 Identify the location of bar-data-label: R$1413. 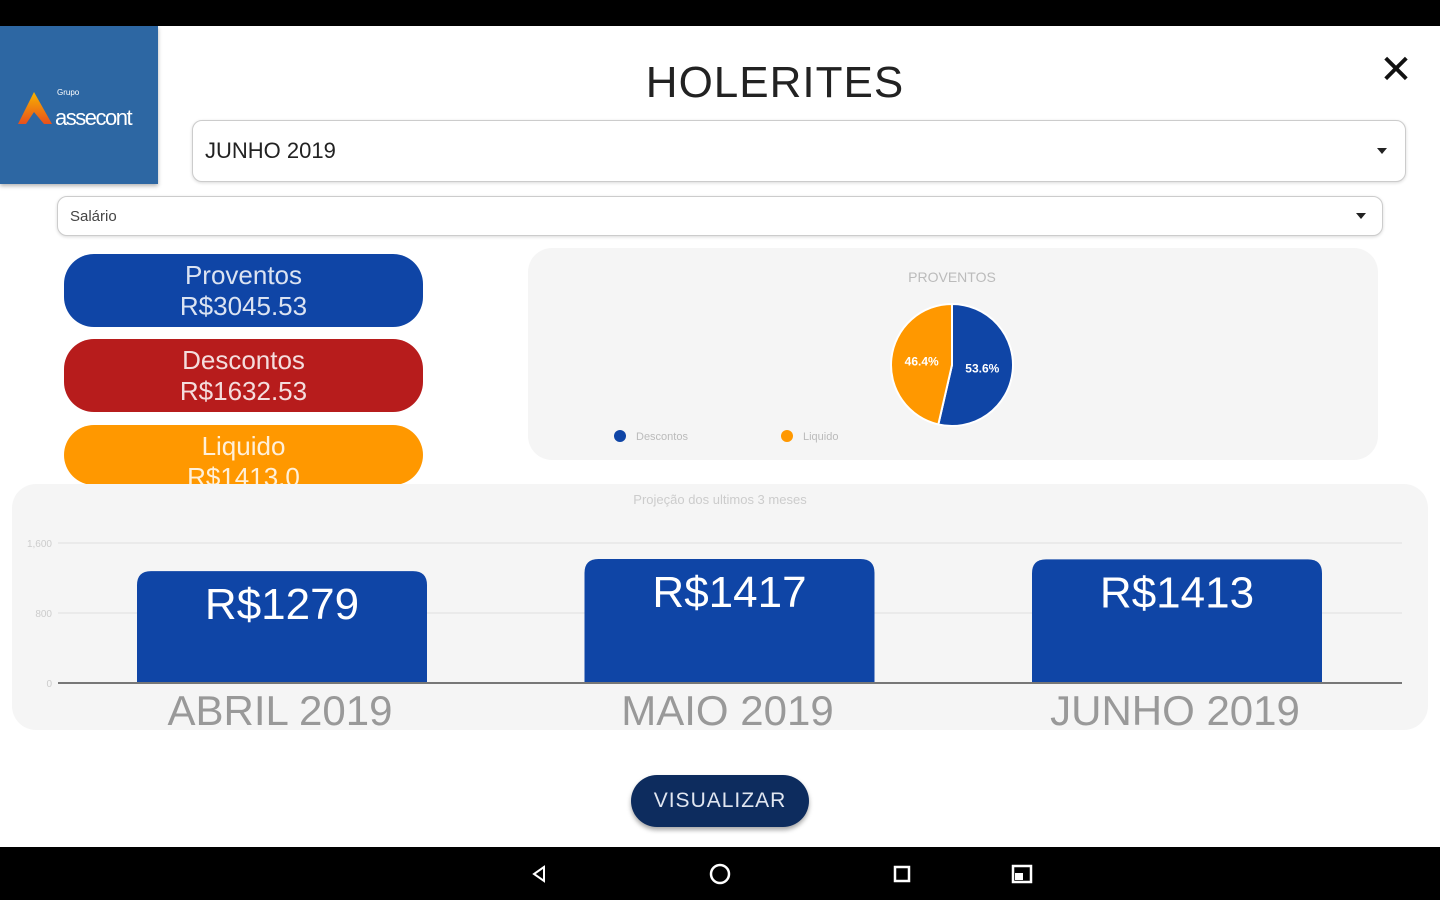
(1177, 592).